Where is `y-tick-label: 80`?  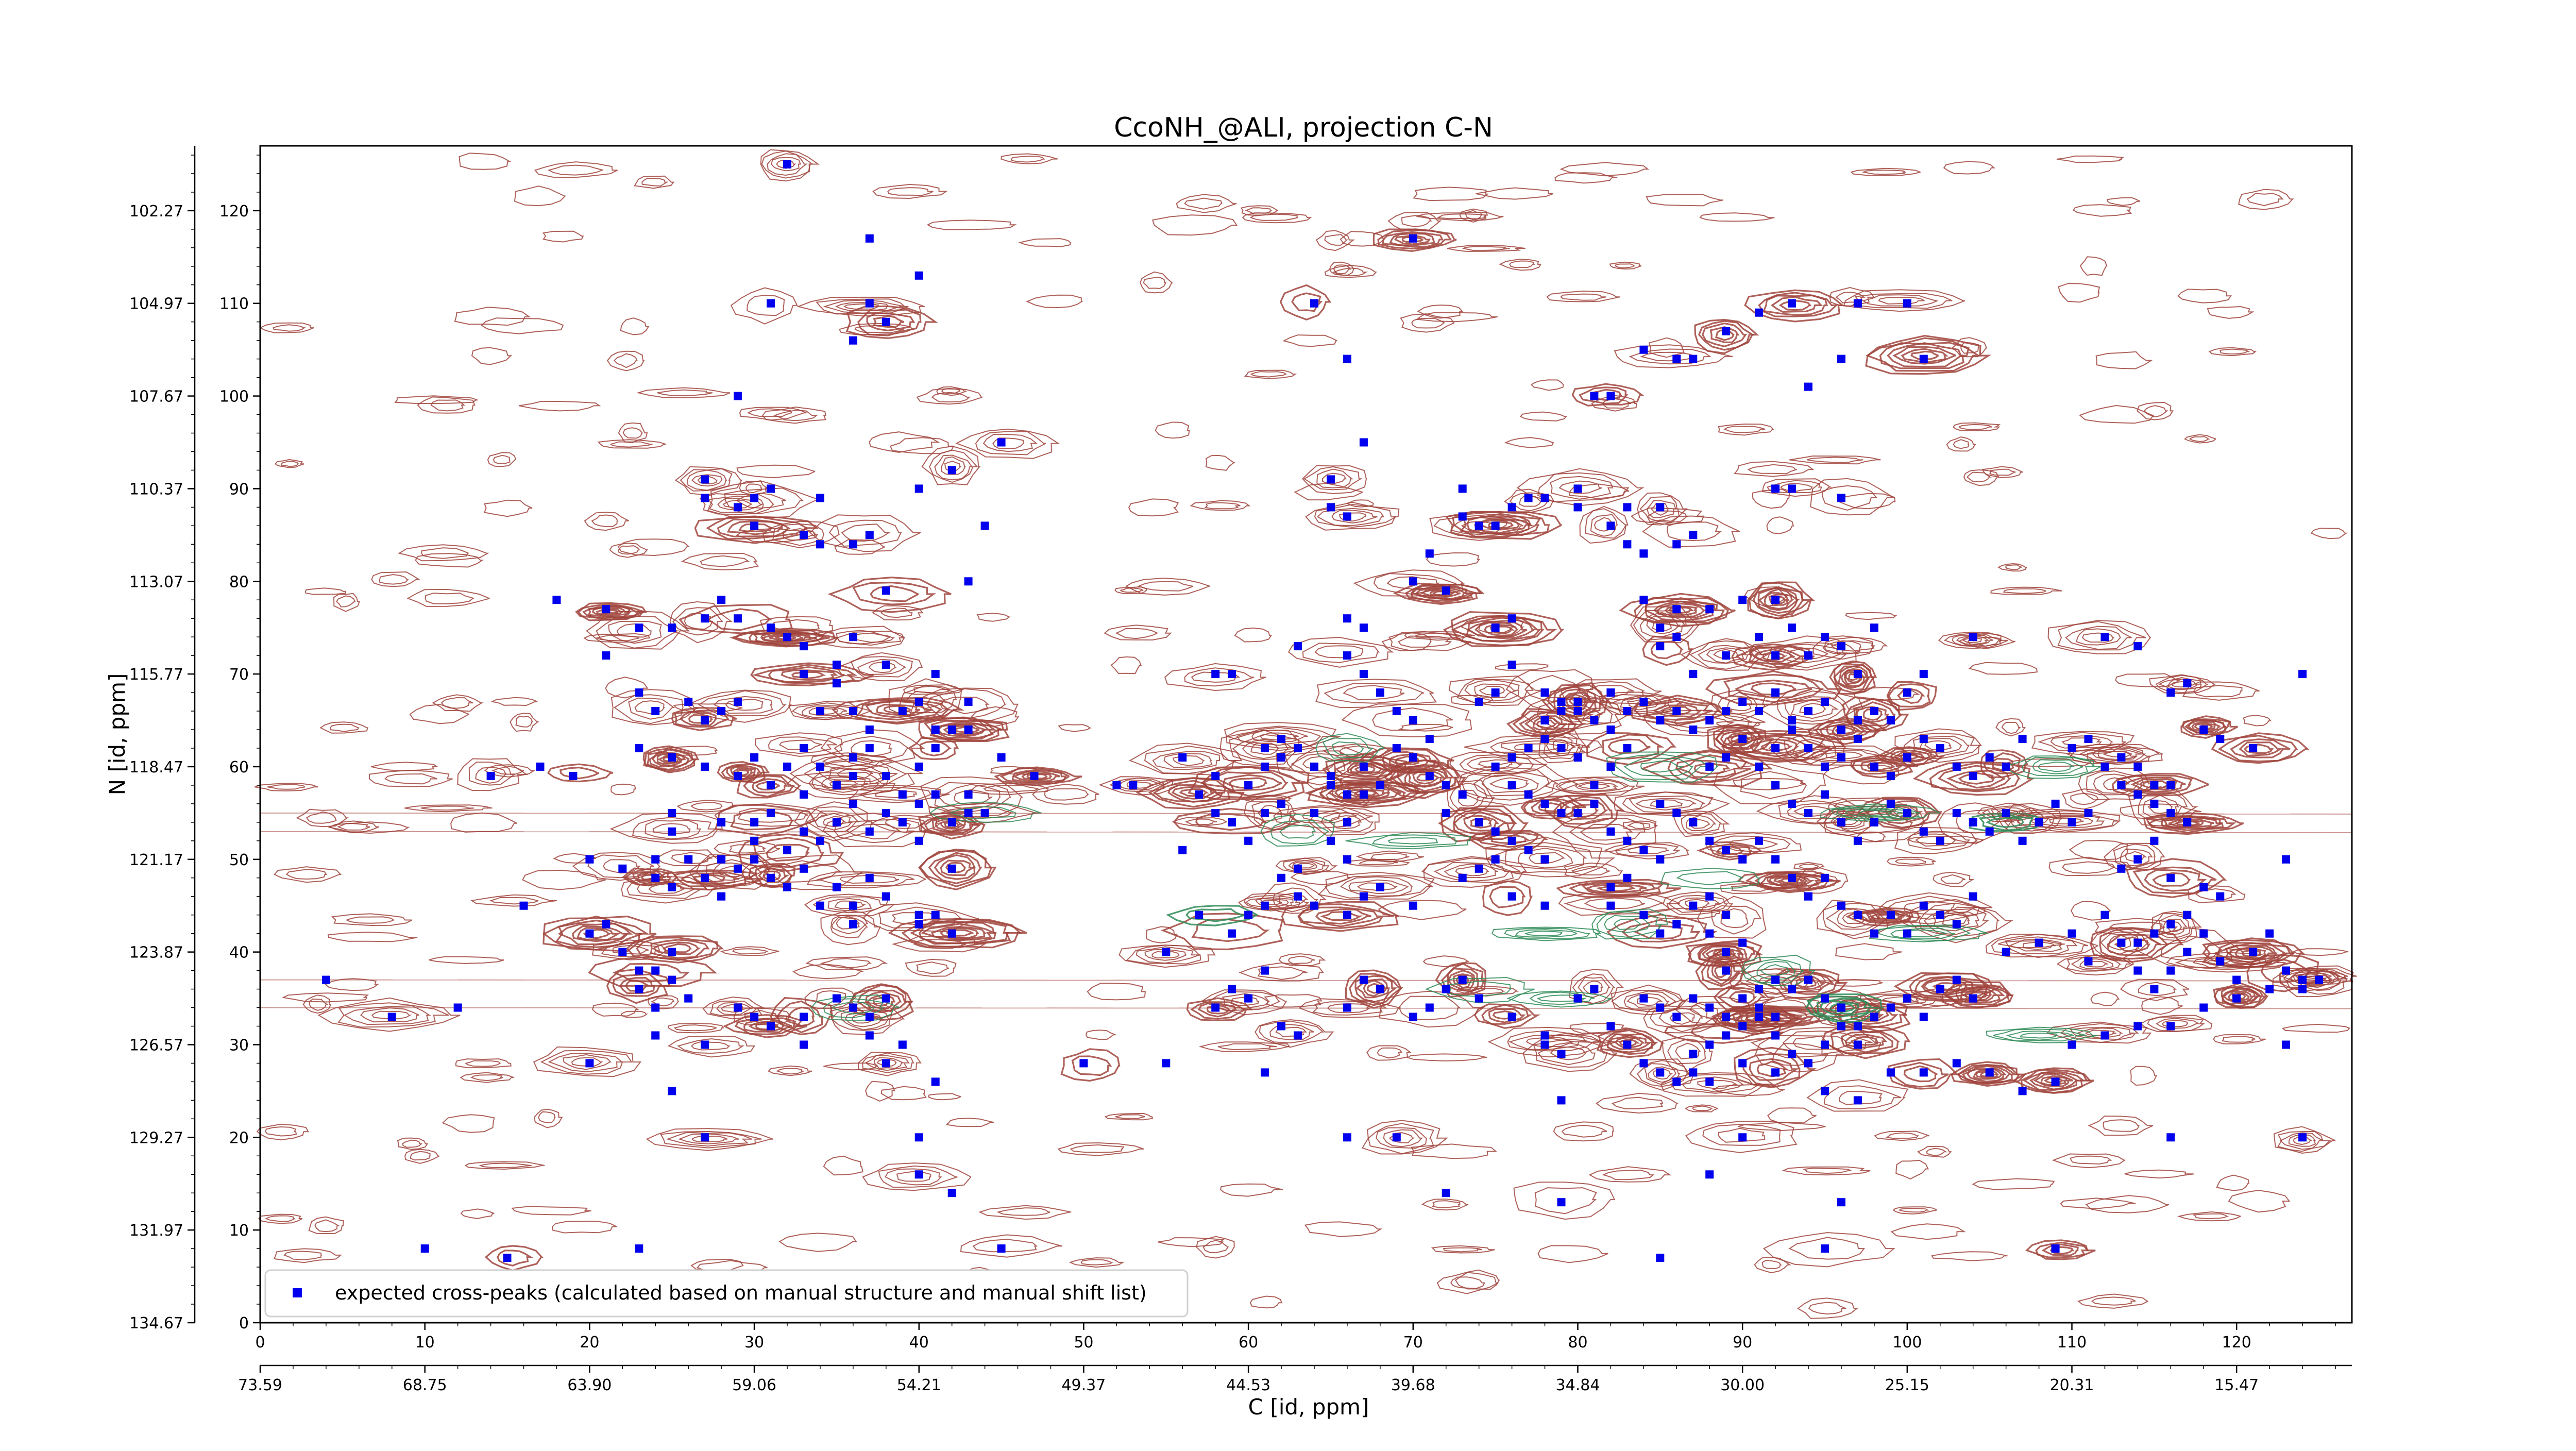
y-tick-label: 80 is located at coordinates (239, 582).